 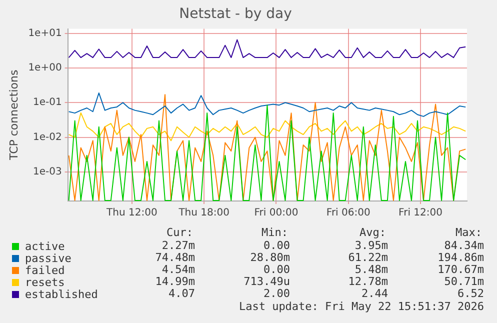 What do you see at coordinates (371, 269) in the screenshot?
I see `text: 5.48m` at bounding box center [371, 269].